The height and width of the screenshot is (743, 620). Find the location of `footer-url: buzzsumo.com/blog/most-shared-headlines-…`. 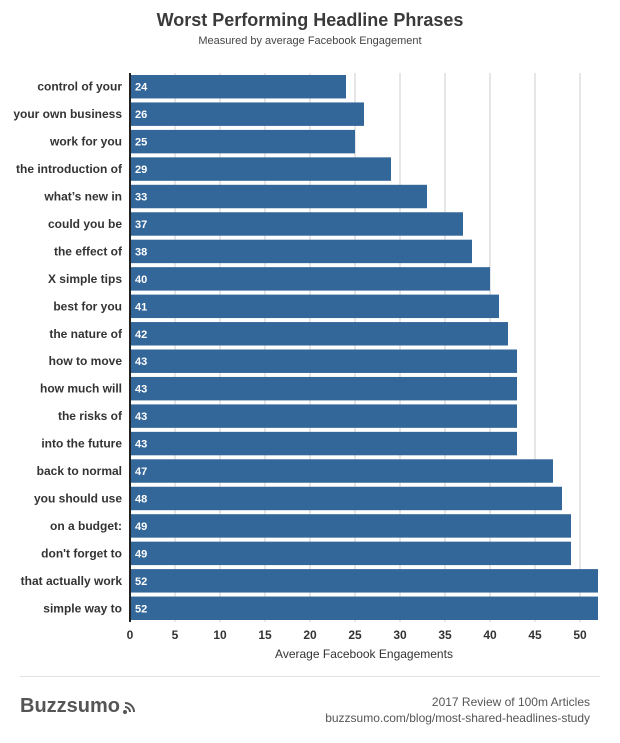

footer-url: buzzsumo.com/blog/most-shared-headlines-… is located at coordinates (457, 718).